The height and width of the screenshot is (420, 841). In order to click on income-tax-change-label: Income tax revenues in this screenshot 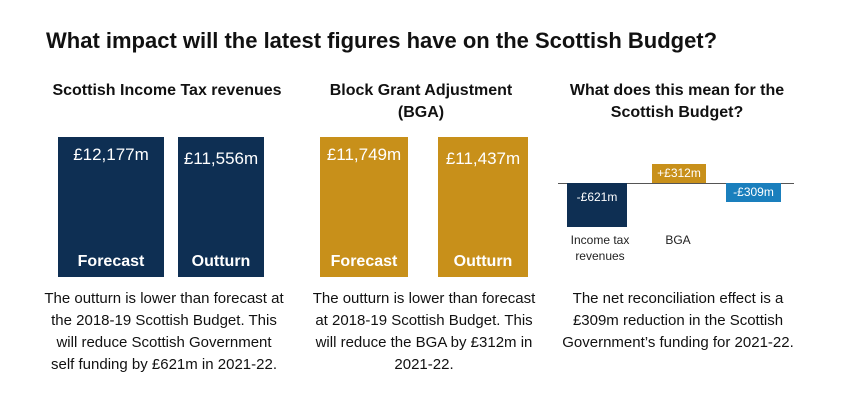, I will do `click(600, 248)`.